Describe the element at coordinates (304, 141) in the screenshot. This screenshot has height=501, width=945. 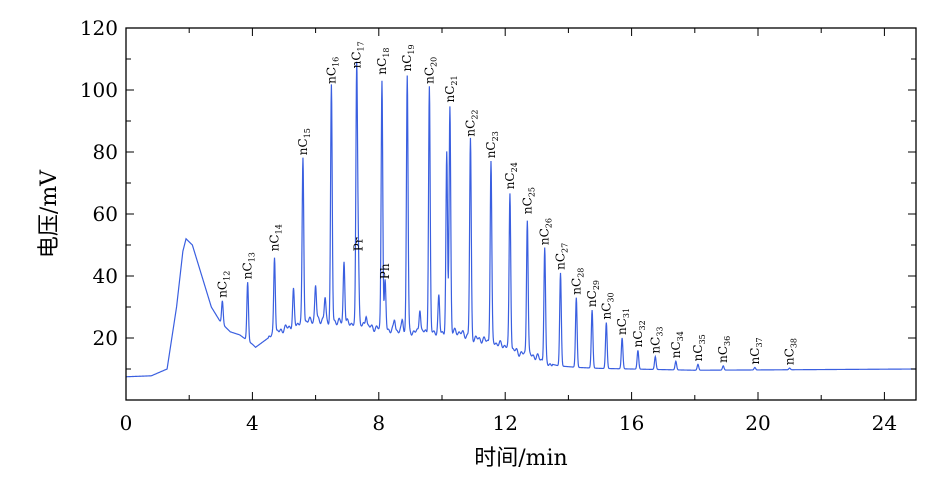
I see `peak-label: nC15` at that location.